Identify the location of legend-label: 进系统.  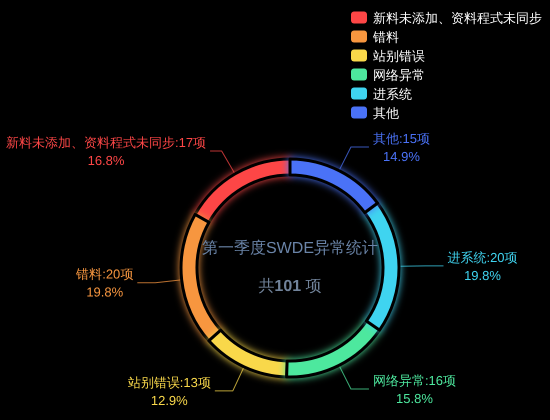
(392, 93).